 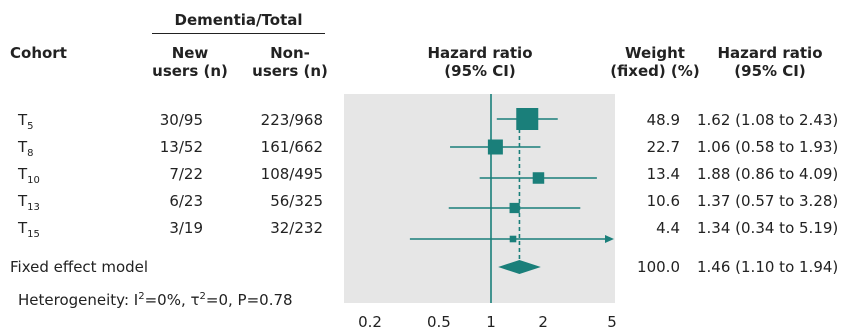 I want to click on point-estimate-t15, so click(x=513, y=239).